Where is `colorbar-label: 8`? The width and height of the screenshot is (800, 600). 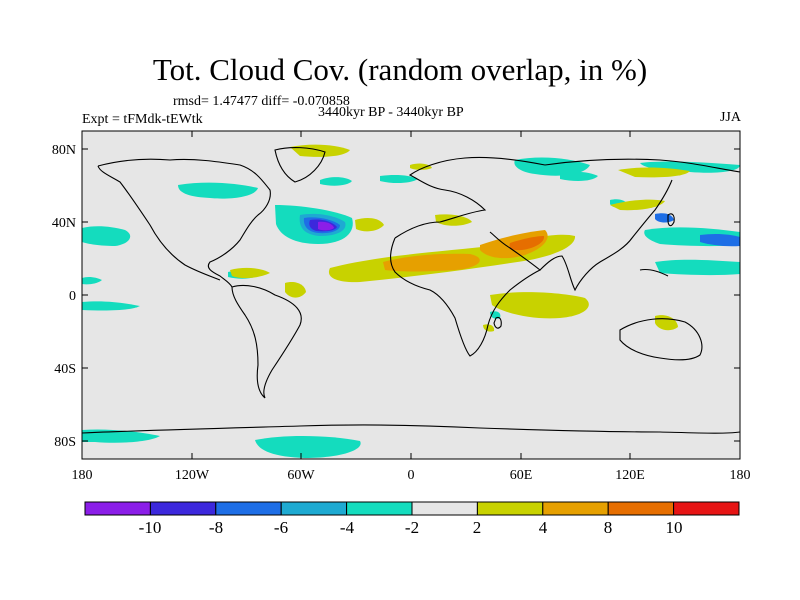 colorbar-label: 8 is located at coordinates (608, 527).